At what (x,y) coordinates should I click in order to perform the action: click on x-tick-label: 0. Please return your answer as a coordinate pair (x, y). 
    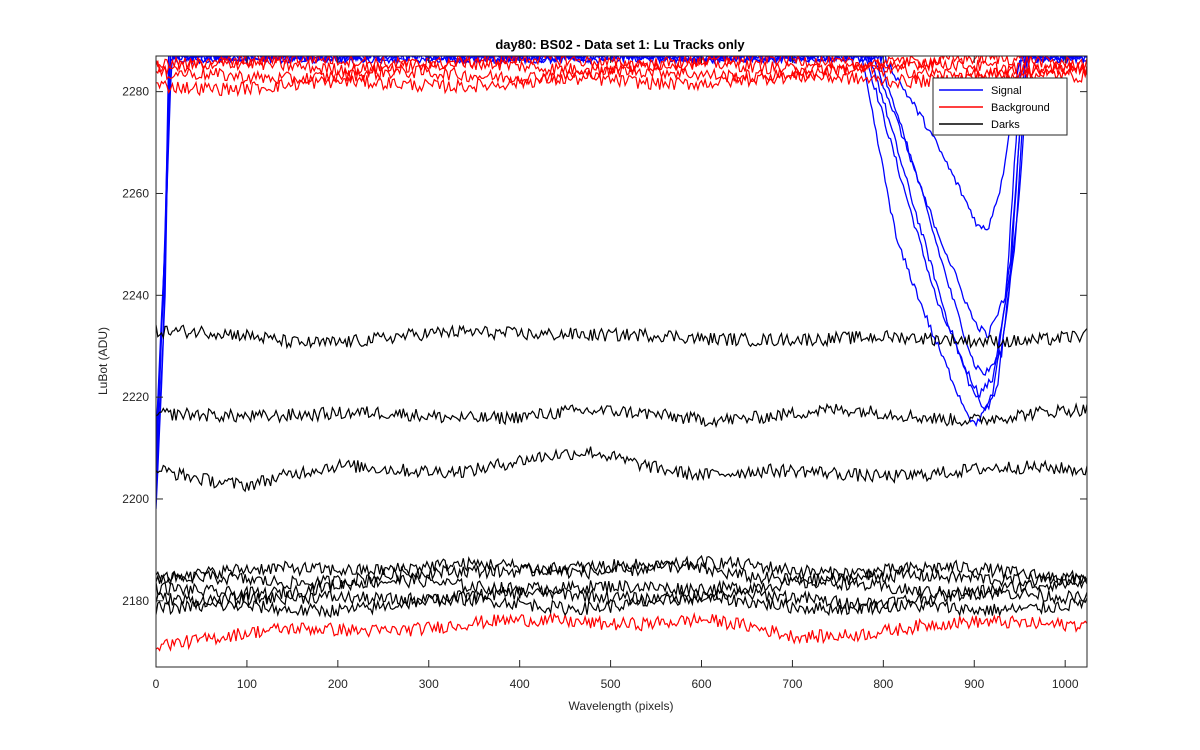
    Looking at the image, I should click on (156, 684).